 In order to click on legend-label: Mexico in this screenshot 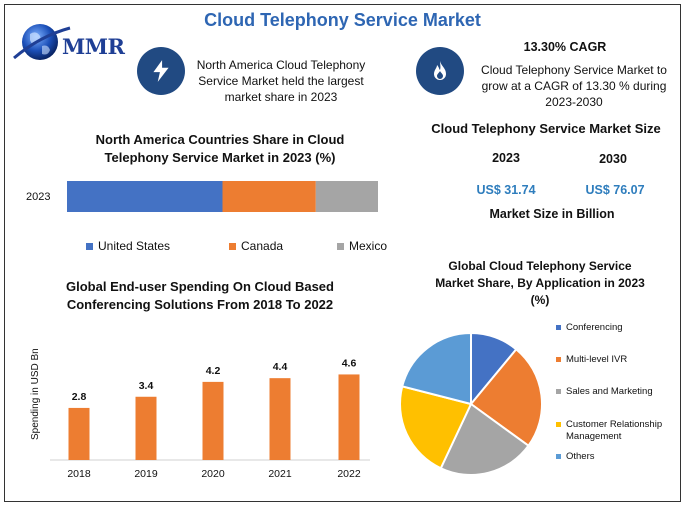, I will do `click(368, 246)`.